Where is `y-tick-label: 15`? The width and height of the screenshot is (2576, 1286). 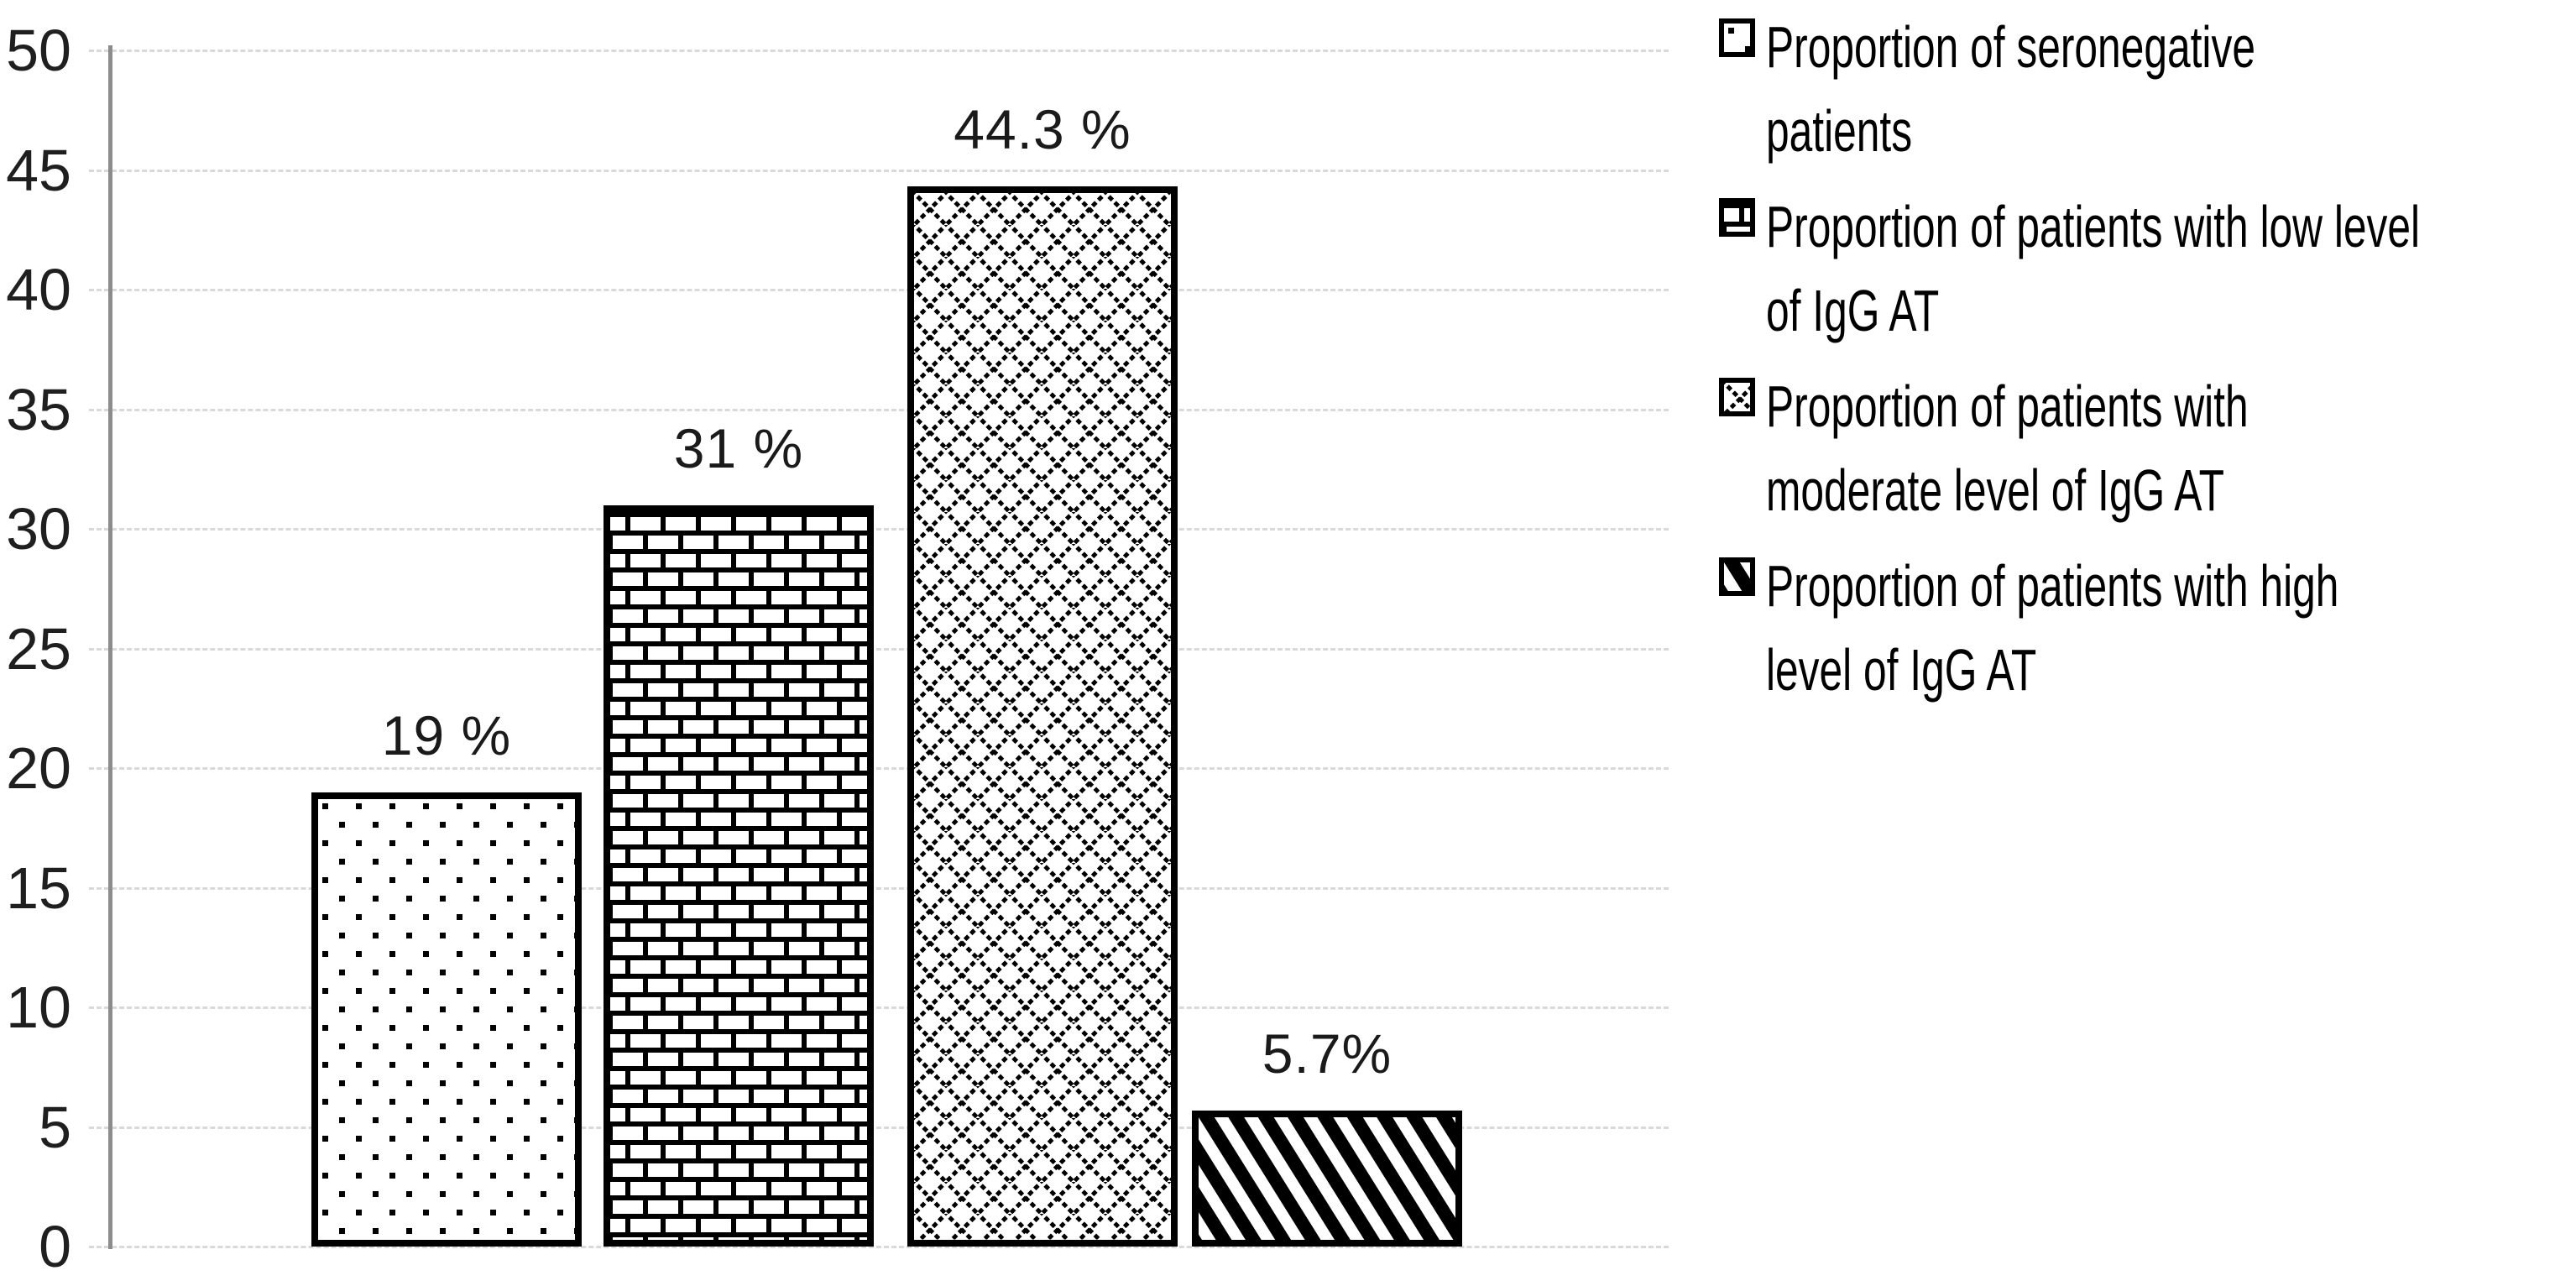
y-tick-label: 15 is located at coordinates (38, 888).